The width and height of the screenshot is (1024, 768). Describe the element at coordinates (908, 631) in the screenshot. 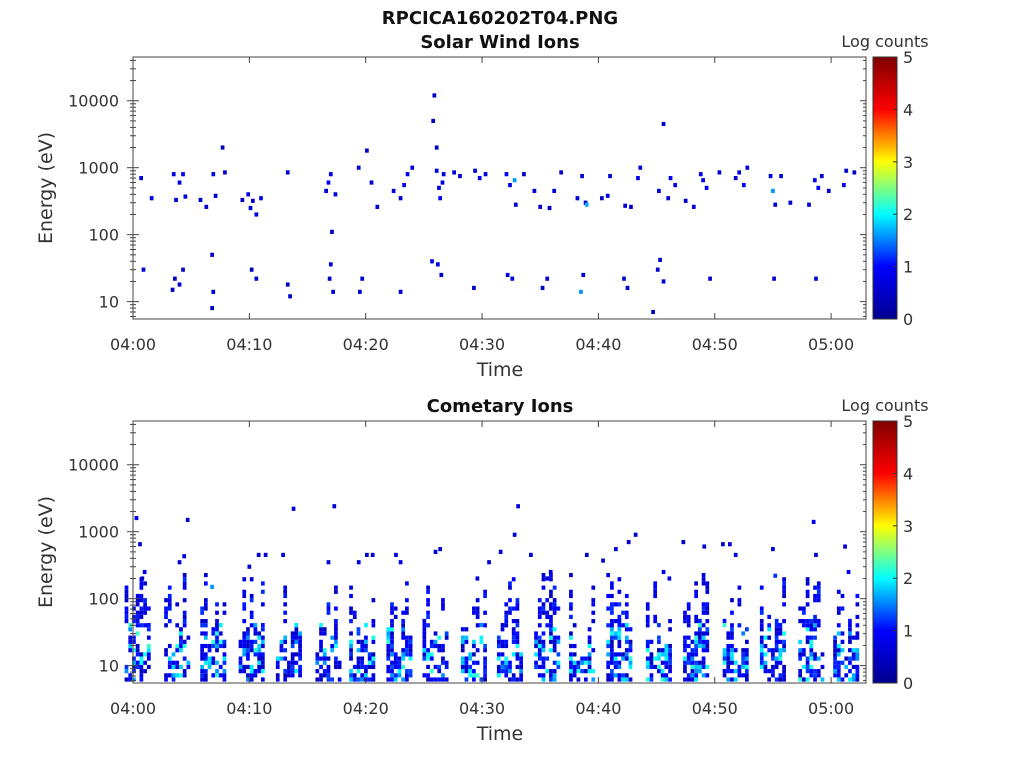

I see `colorbar-tick-label: 1` at that location.